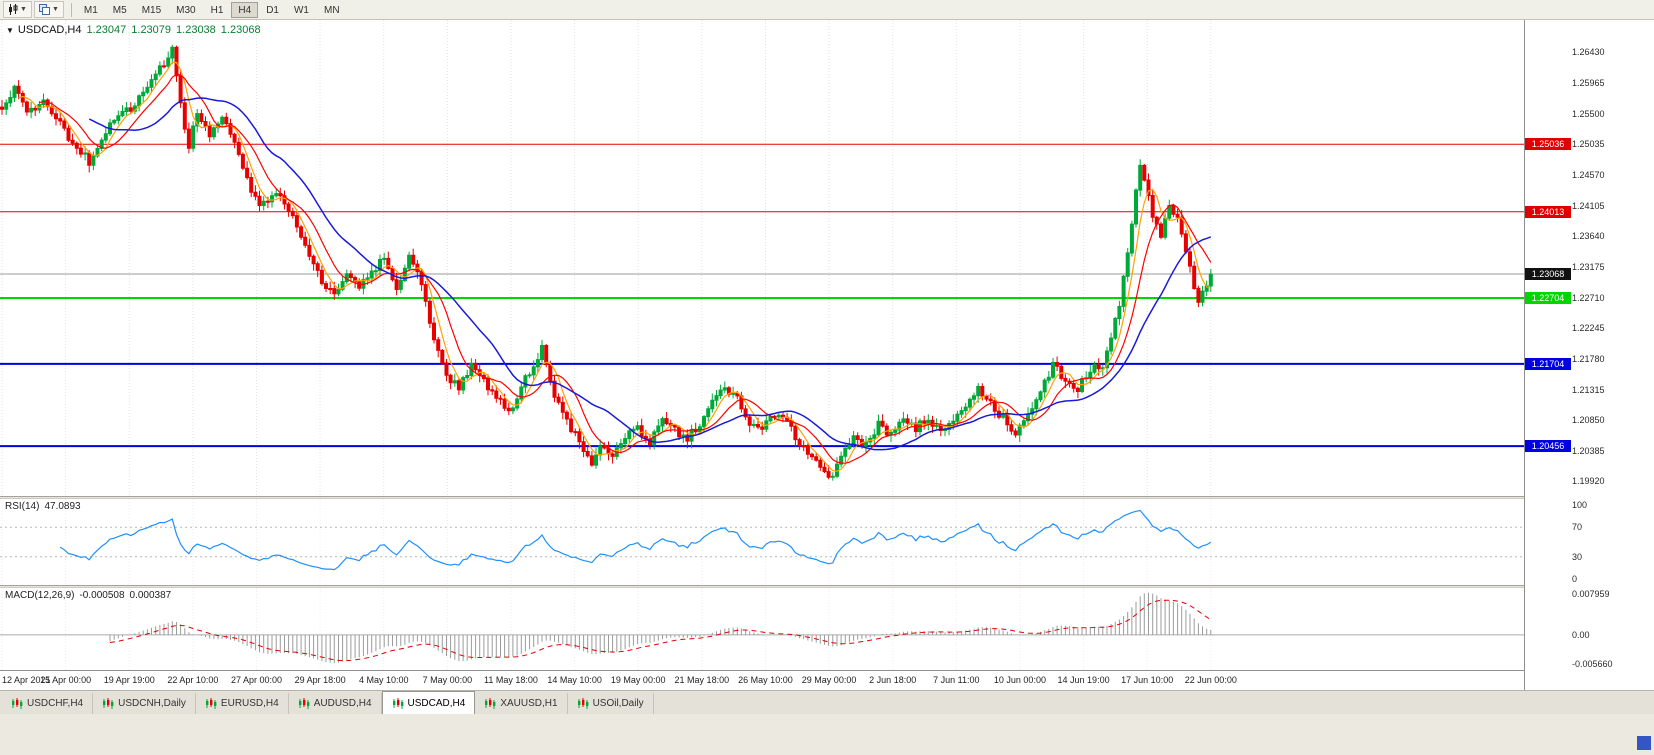 Image resolution: width=1654 pixels, height=755 pixels. I want to click on chart-tab-usdchf: USDCHF,H4, so click(48, 703).